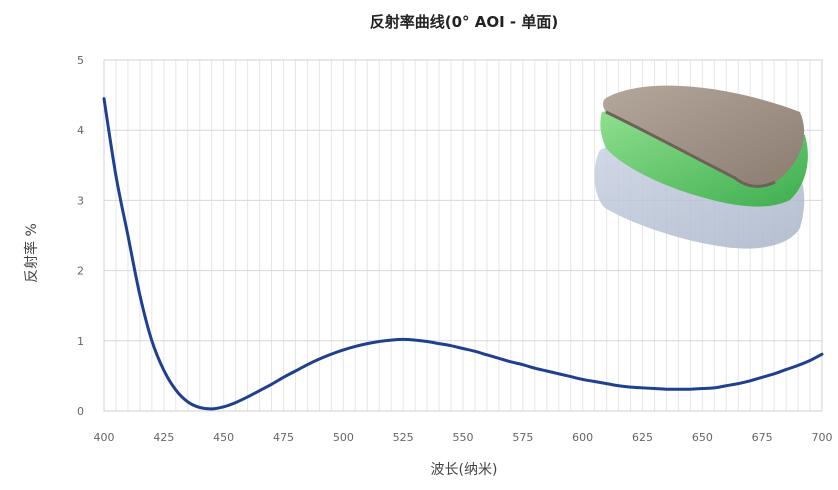 The height and width of the screenshot is (490, 838). I want to click on x-tick-label: 525, so click(403, 437).